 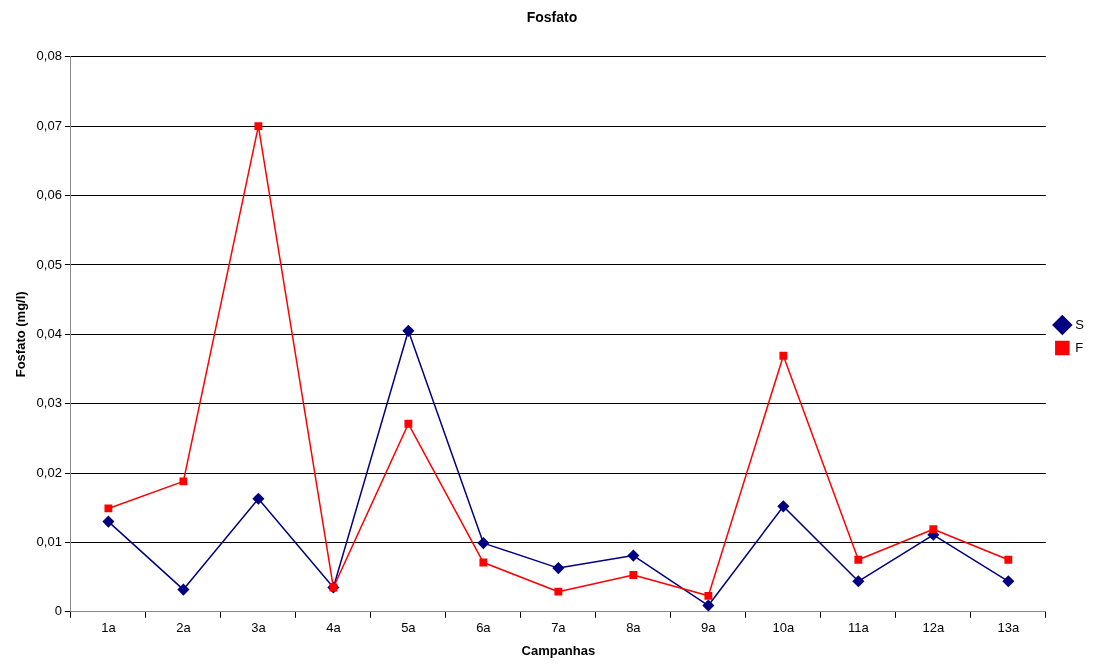 What do you see at coordinates (858, 628) in the screenshot?
I see `x-tick-label: 11a` at bounding box center [858, 628].